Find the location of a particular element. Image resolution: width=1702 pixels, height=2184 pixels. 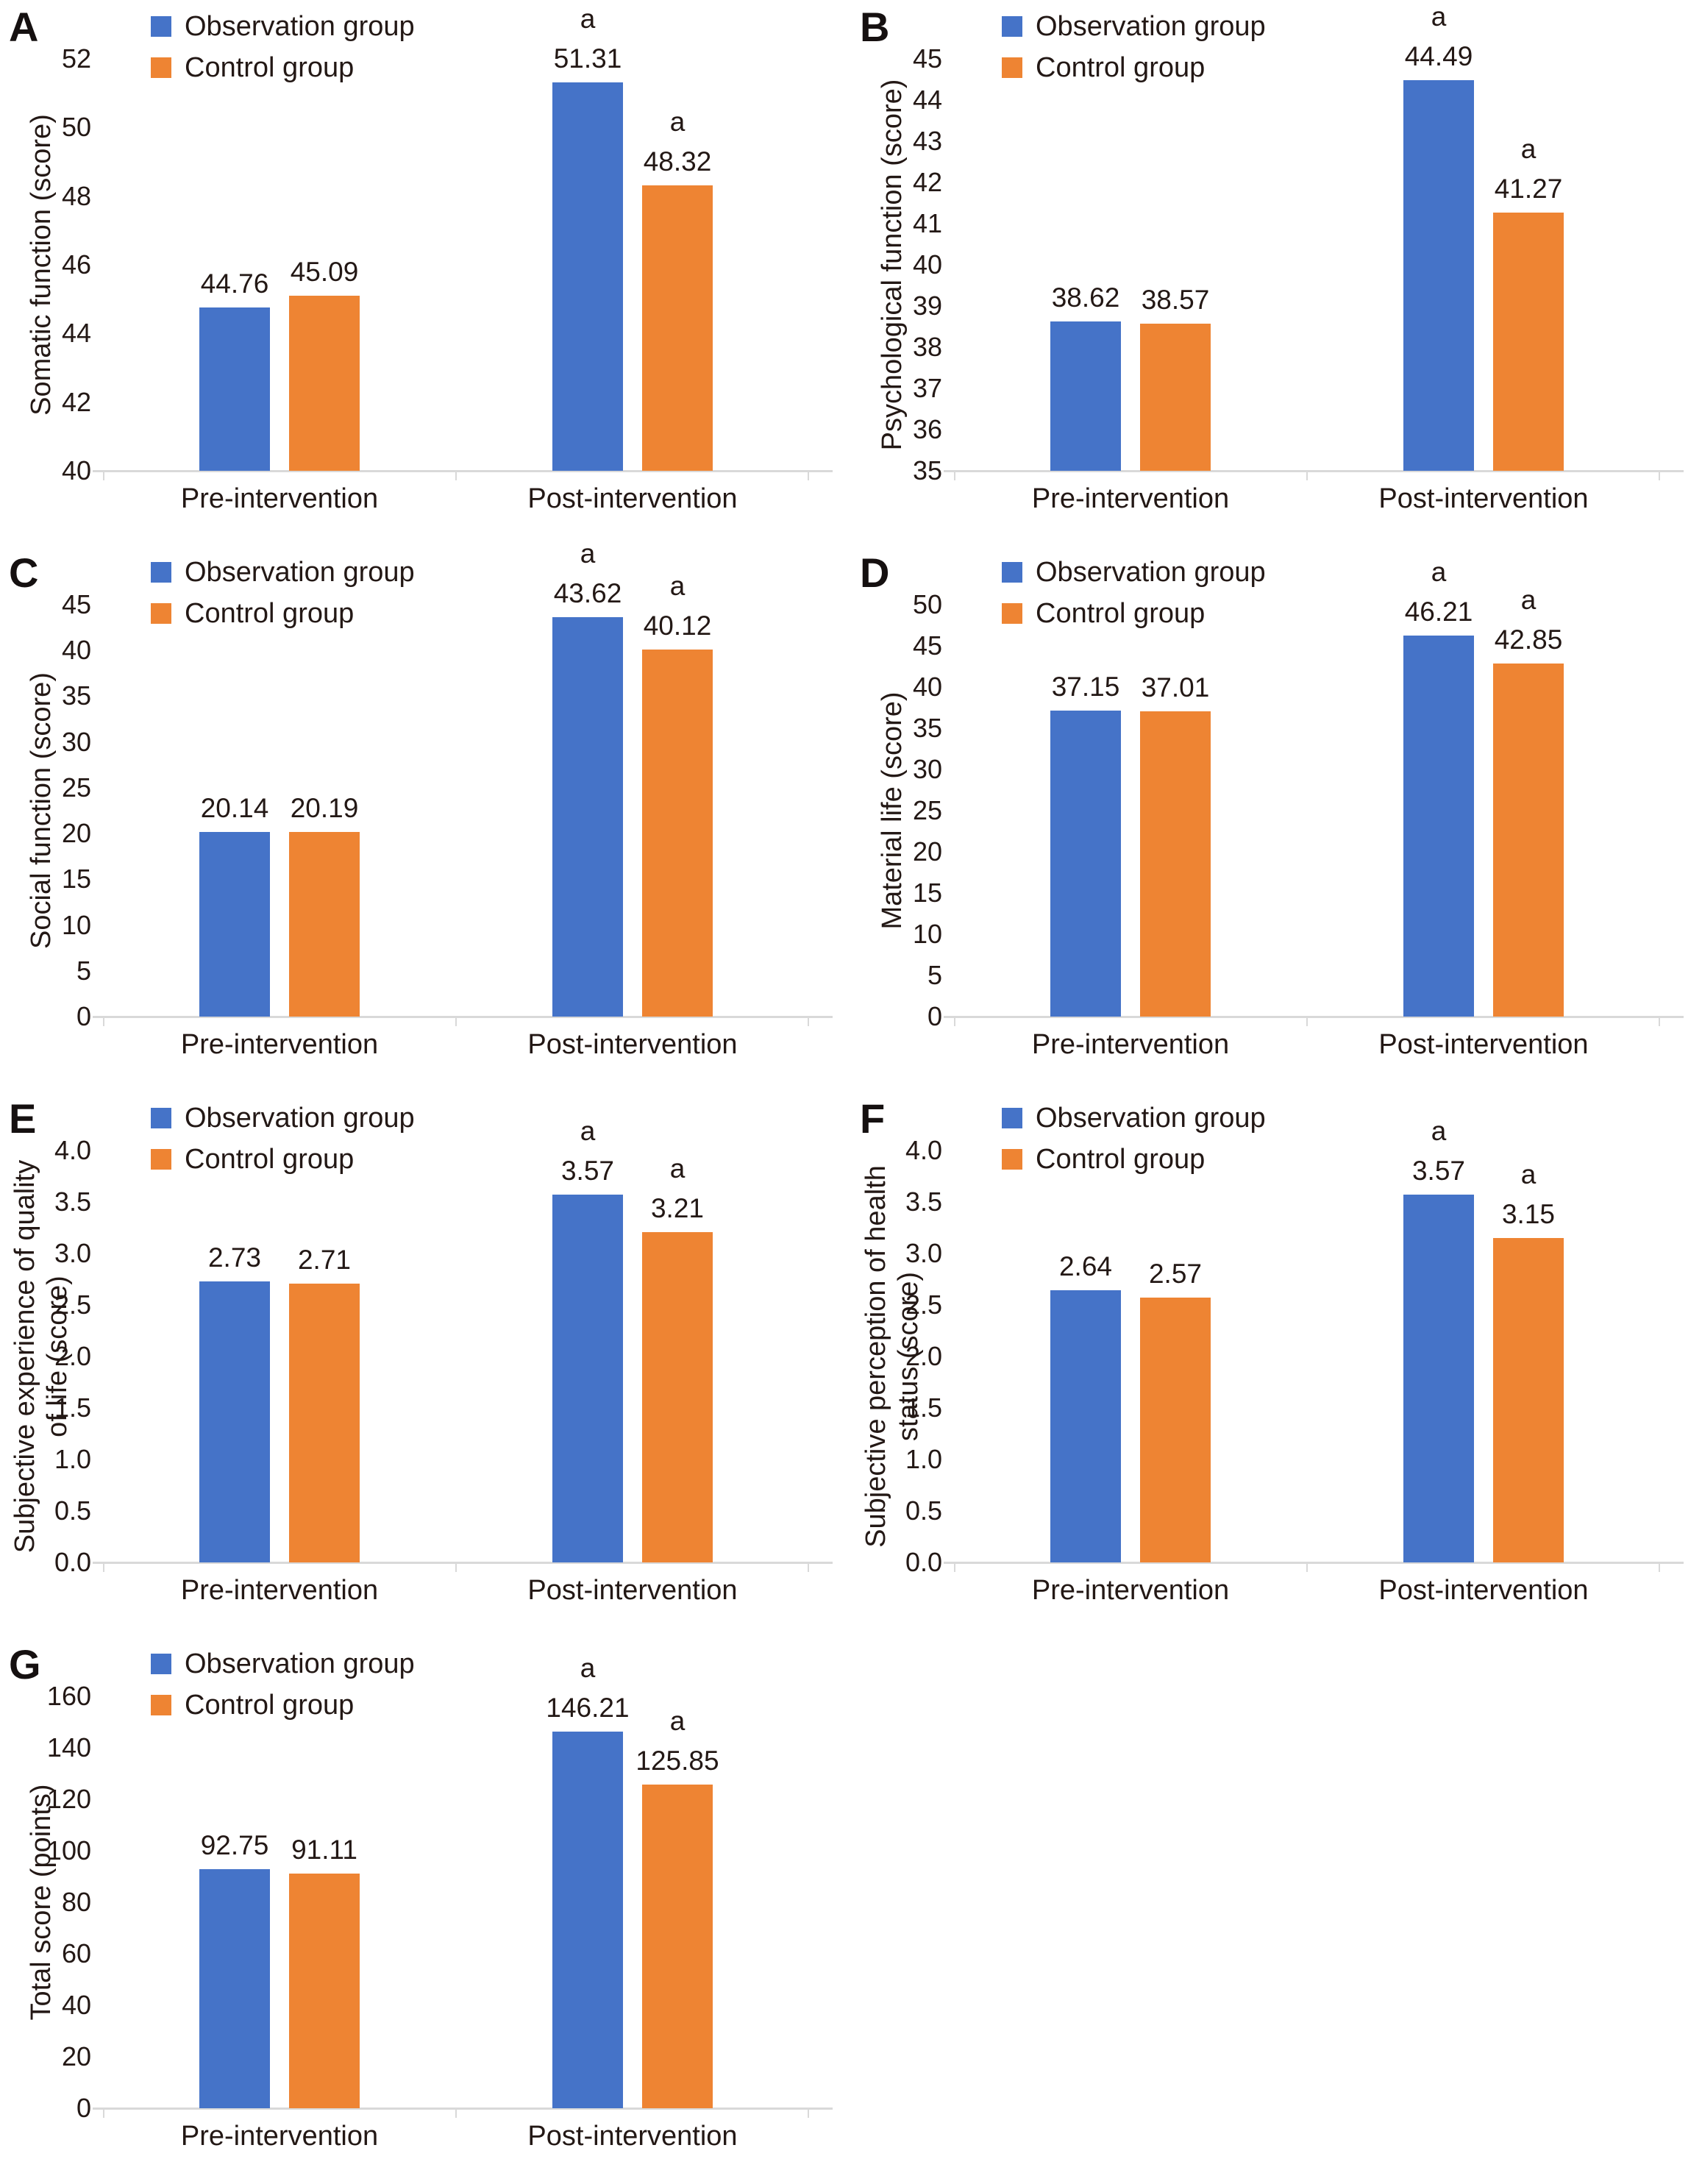

bar-value-label: 20.14 is located at coordinates (234, 808).